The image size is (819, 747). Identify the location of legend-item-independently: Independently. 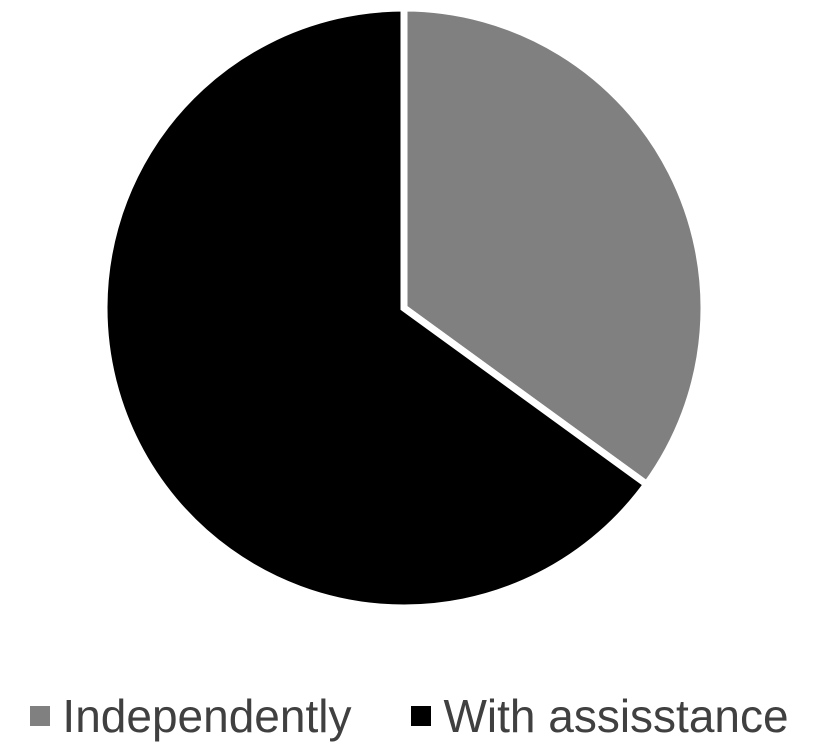
(190, 716).